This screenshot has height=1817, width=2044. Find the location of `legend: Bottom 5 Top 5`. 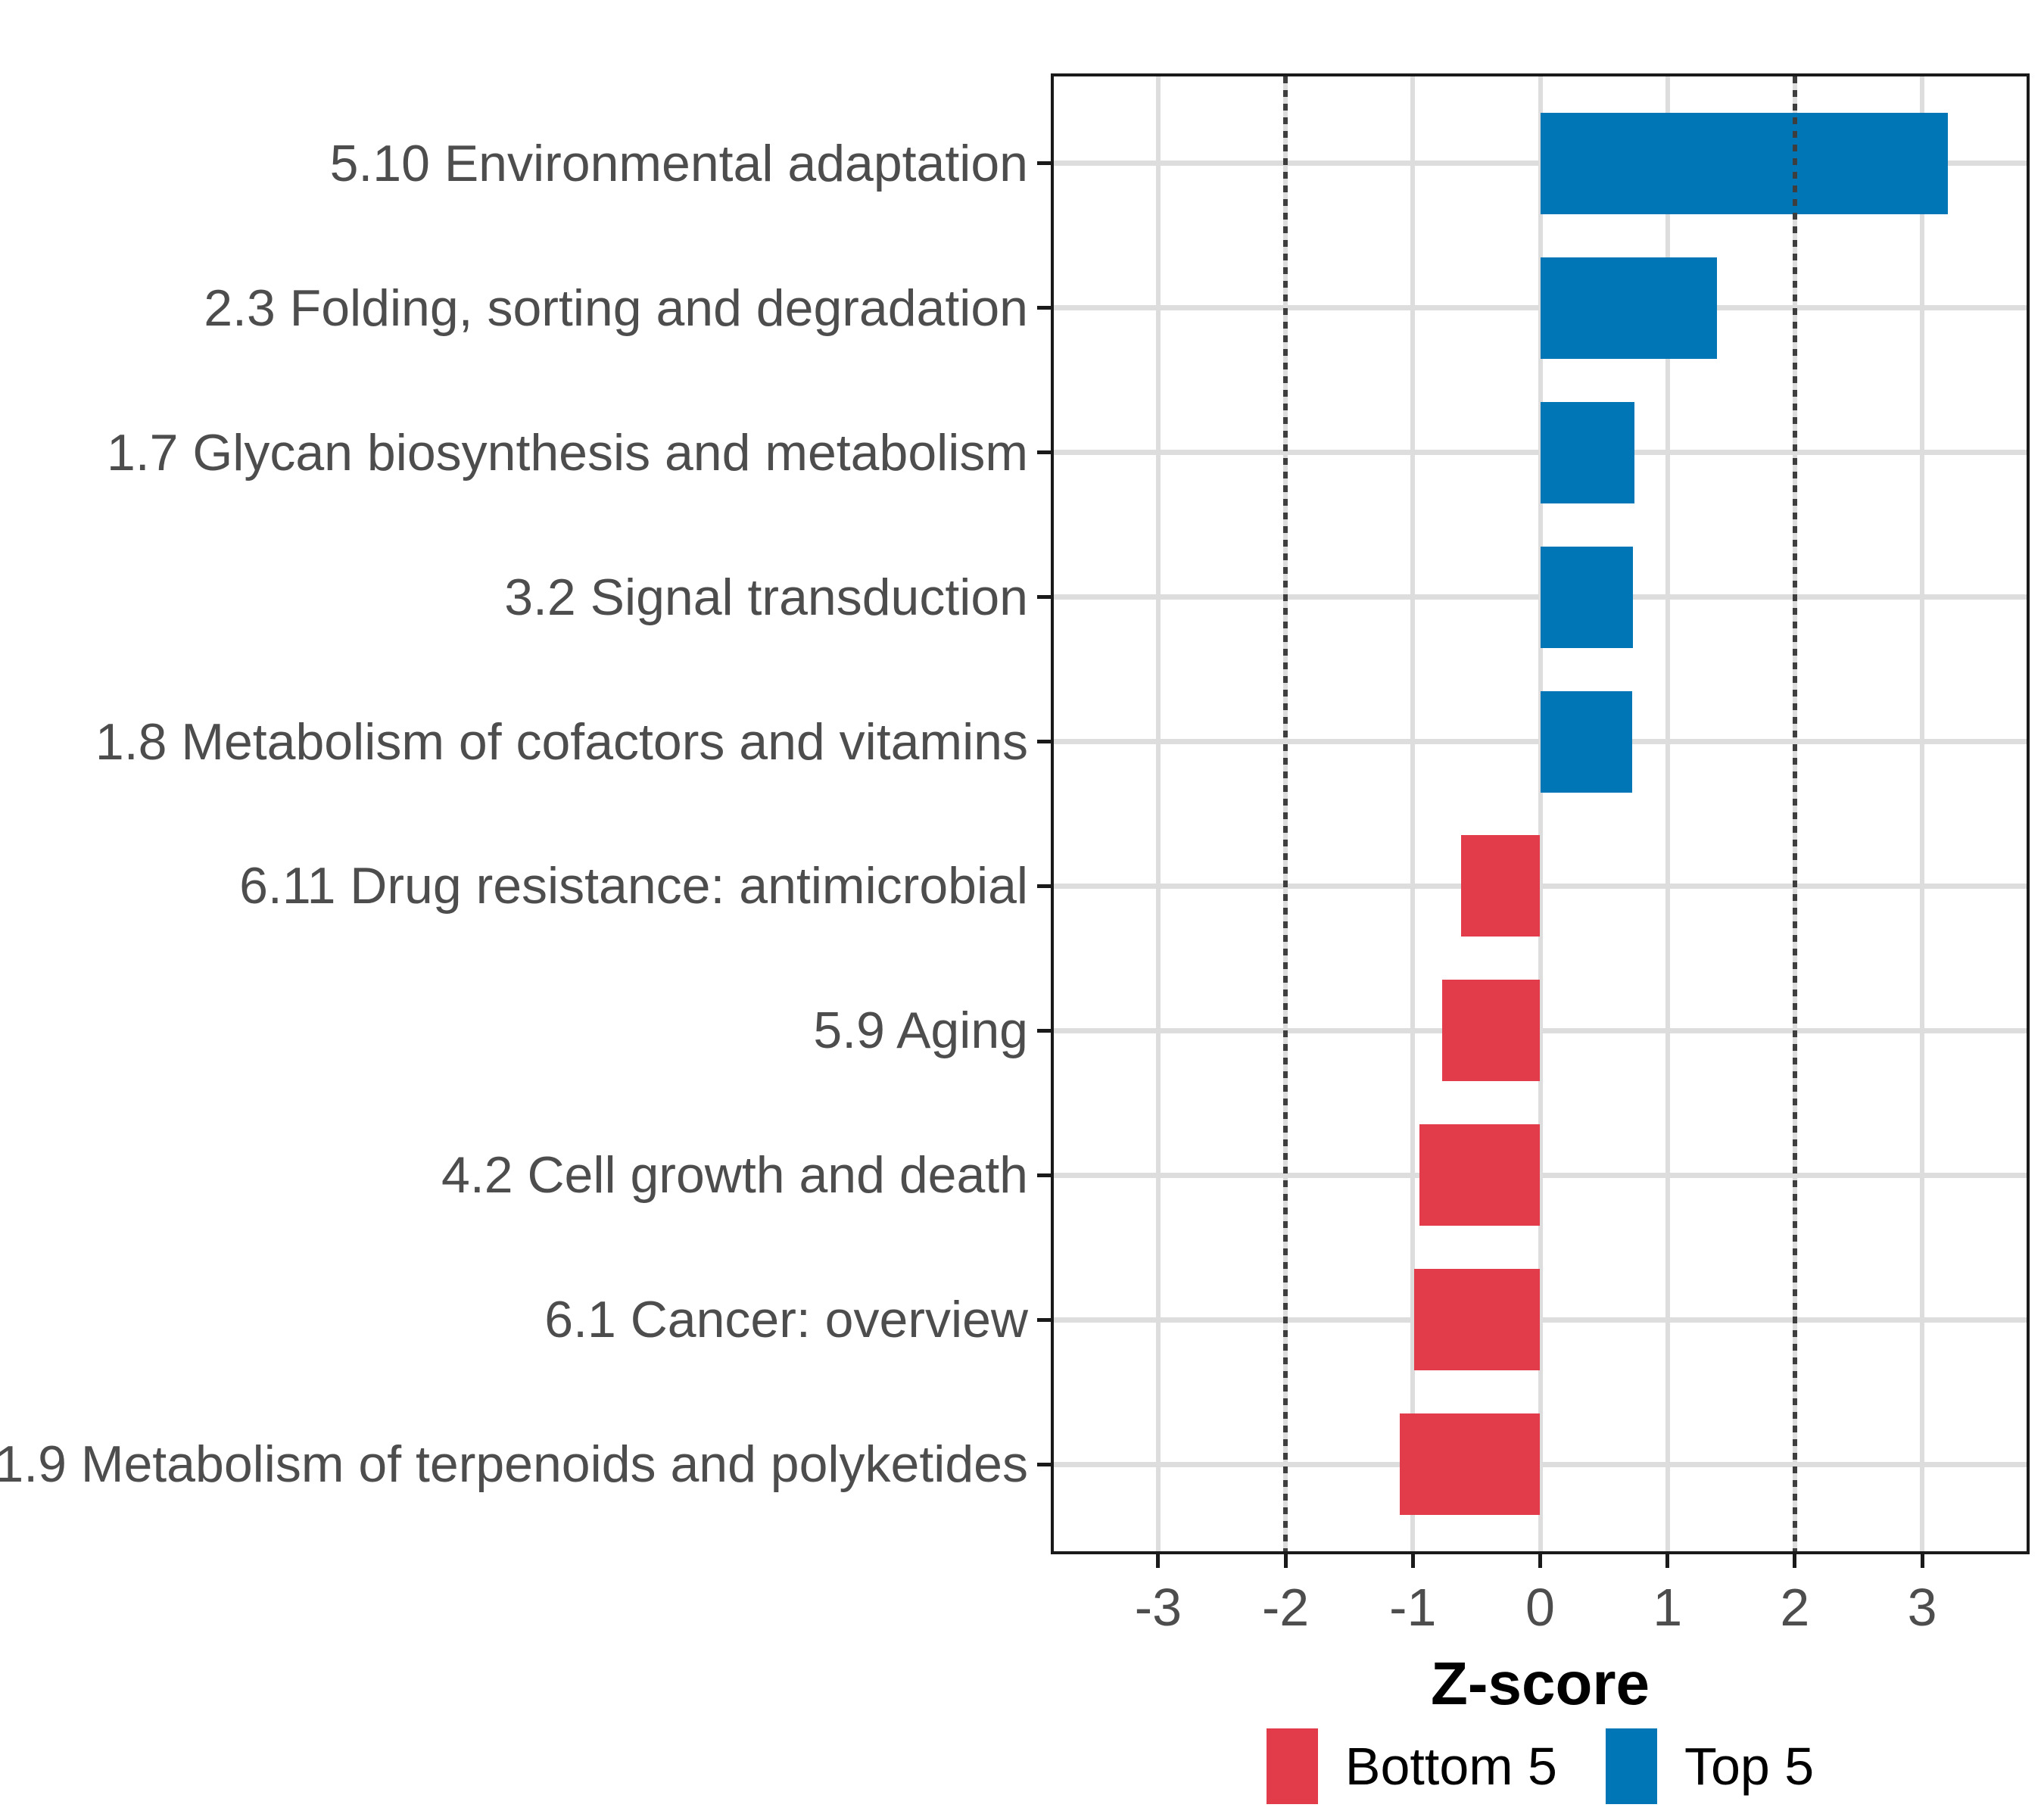

legend: Bottom 5 Top 5 is located at coordinates (1540, 1766).